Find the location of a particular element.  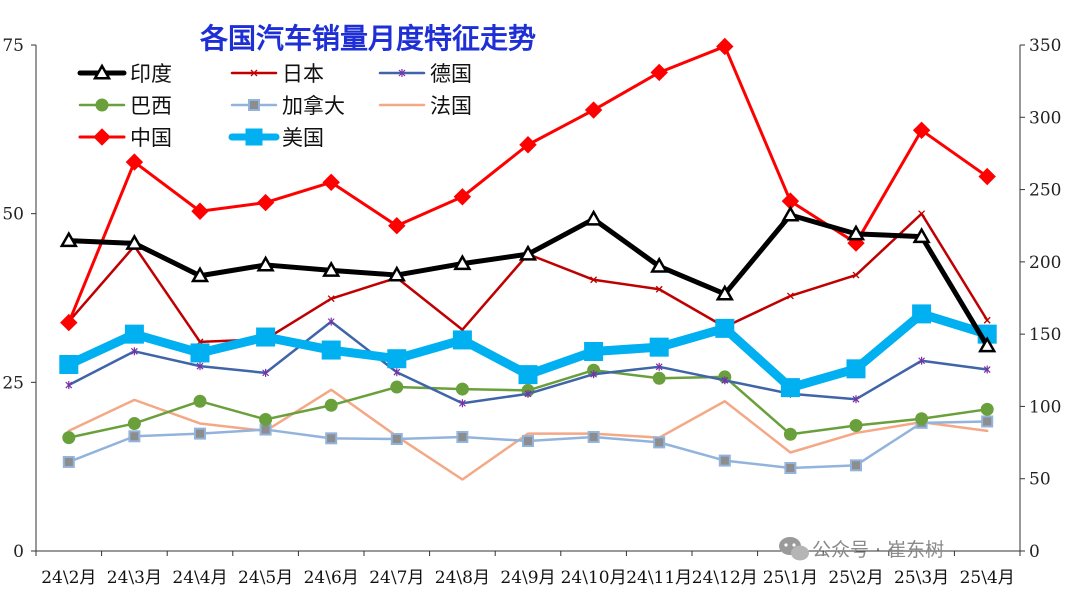

legend-item-法国: 法国 is located at coordinates (425, 106).